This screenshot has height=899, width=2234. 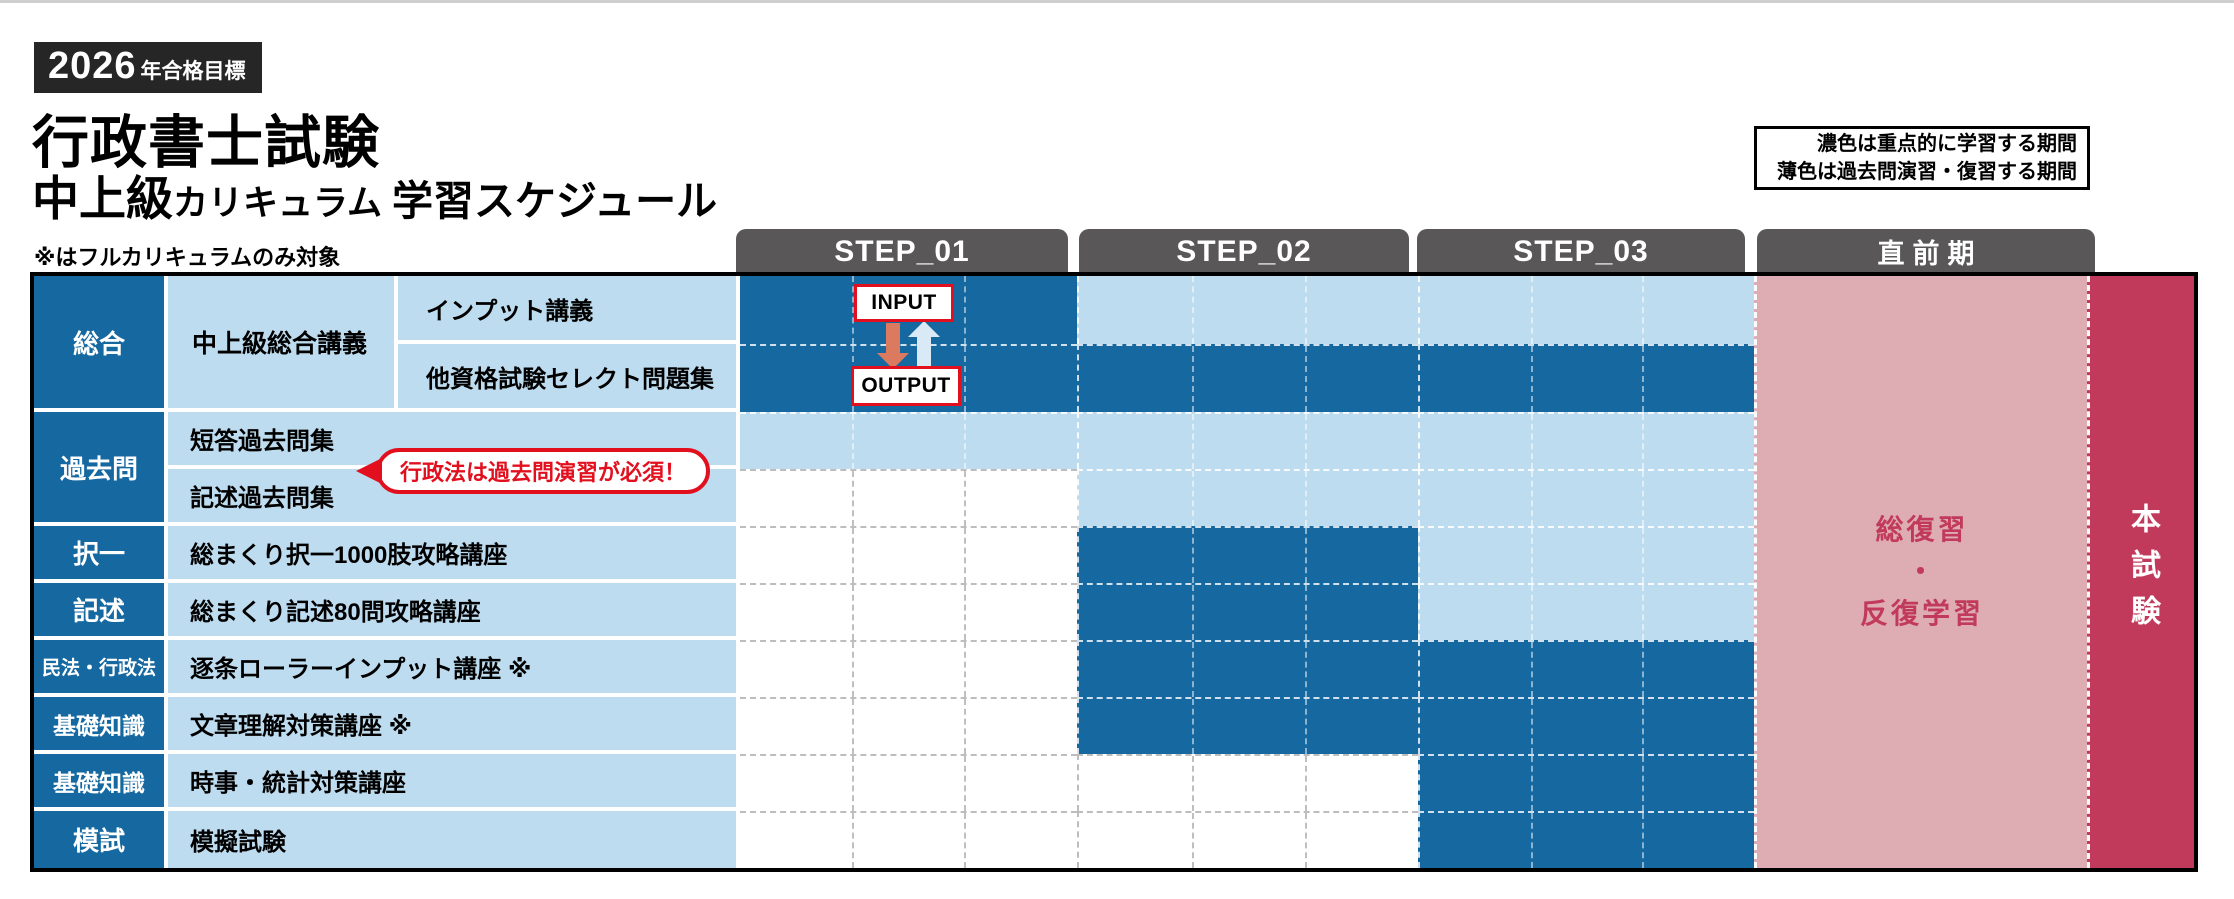 I want to click on badge-year: 2026, so click(x=92, y=66).